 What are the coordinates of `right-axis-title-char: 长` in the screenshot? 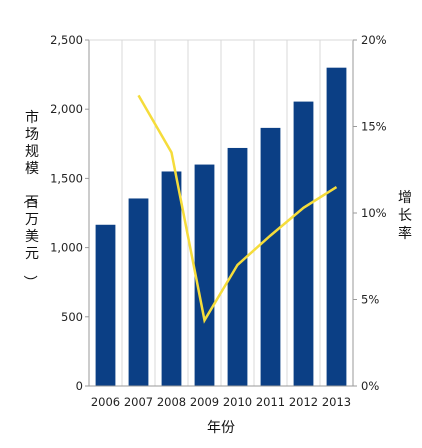 It's located at (405, 216).